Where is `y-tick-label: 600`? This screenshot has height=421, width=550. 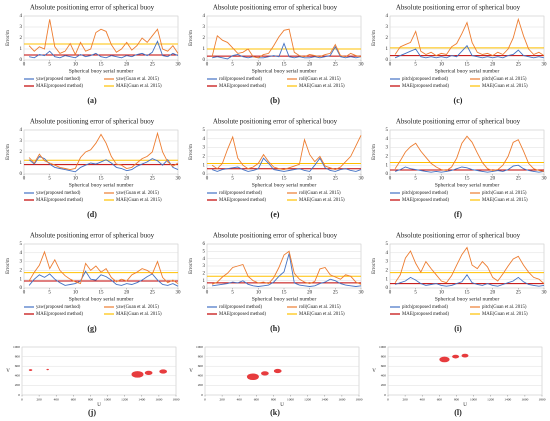
y-tick-label: 600 is located at coordinates (201, 366).